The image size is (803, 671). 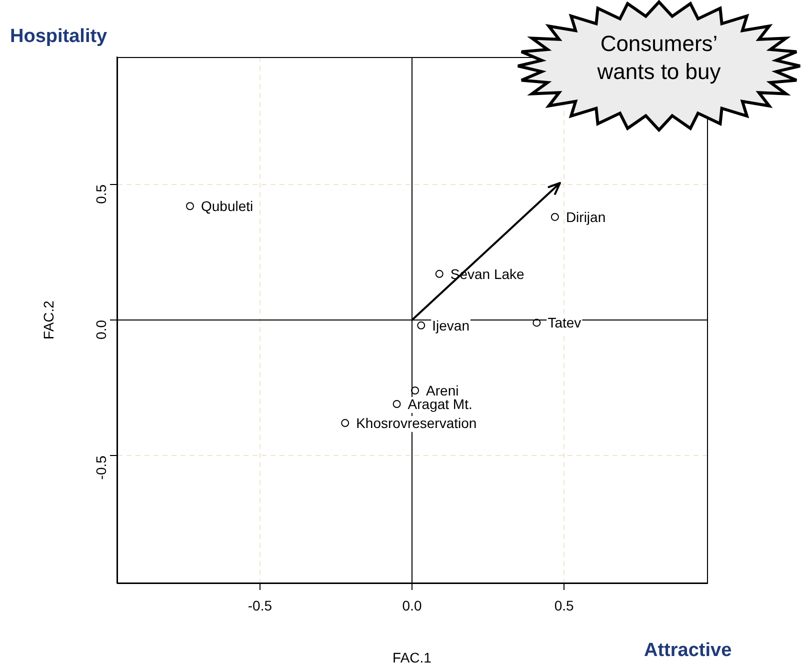 What do you see at coordinates (48, 320) in the screenshot?
I see `y-axis-title: FAC.2` at bounding box center [48, 320].